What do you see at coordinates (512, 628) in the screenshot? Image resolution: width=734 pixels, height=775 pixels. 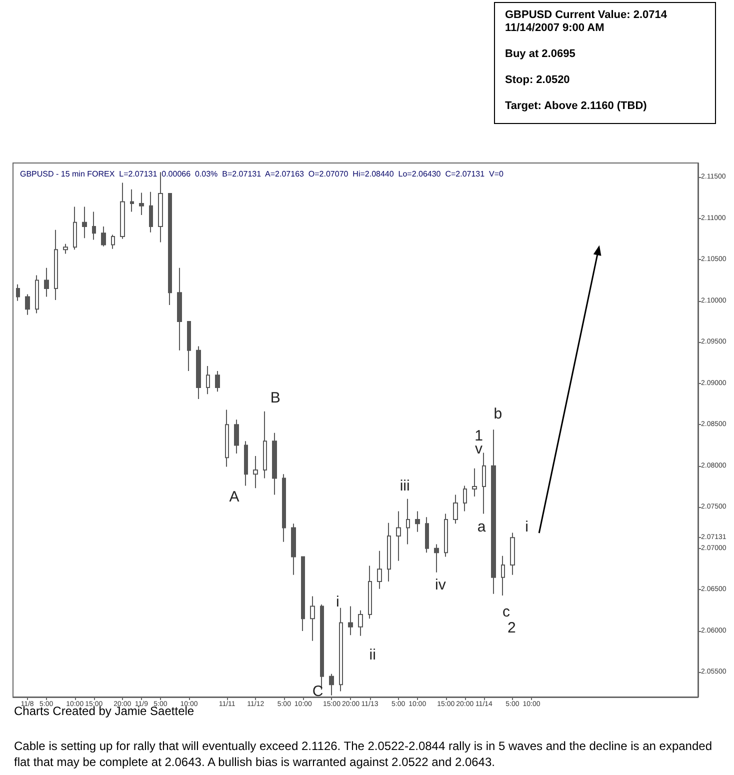 I see `annotation: 2` at bounding box center [512, 628].